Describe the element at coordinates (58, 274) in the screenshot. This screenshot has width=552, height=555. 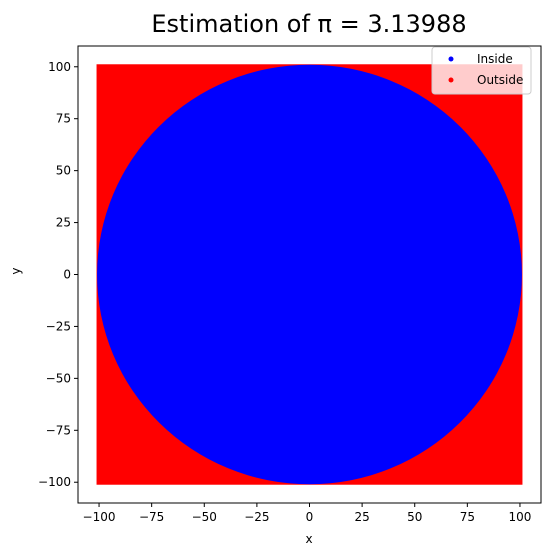
I see `y-axis: −100 −75 −50 −25 0 25 50 75 100` at that location.